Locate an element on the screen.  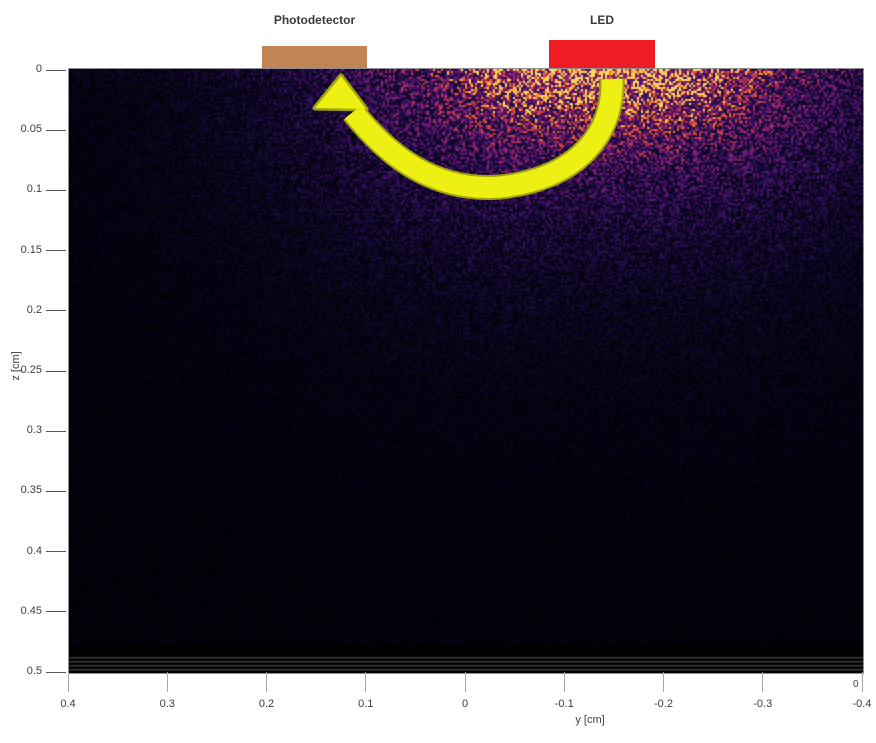
y-tick-label: 0.2 is located at coordinates (266, 704).